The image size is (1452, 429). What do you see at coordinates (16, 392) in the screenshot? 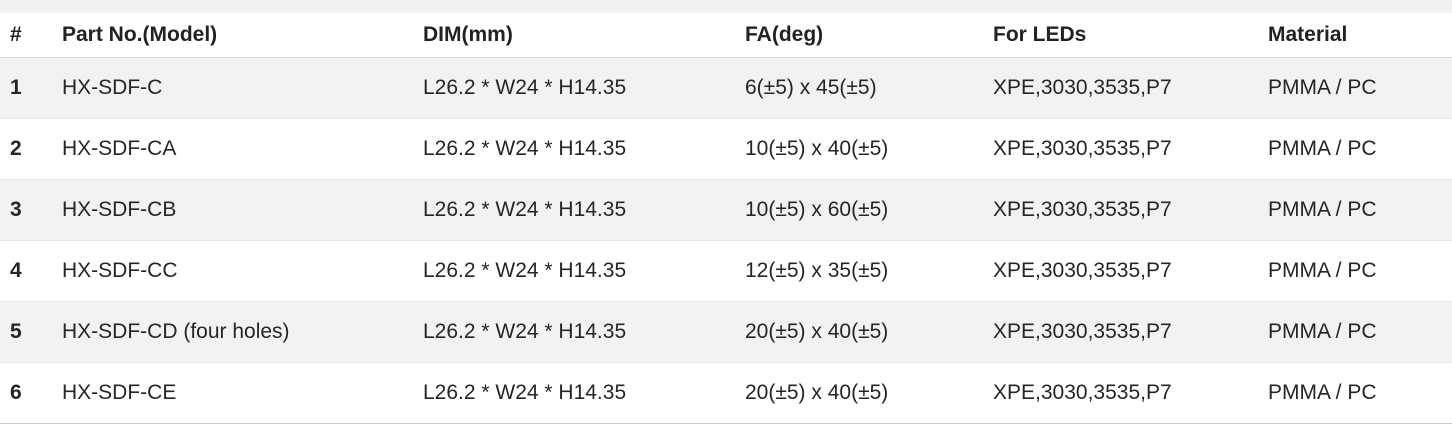
I see `cell-index: 6` at bounding box center [16, 392].